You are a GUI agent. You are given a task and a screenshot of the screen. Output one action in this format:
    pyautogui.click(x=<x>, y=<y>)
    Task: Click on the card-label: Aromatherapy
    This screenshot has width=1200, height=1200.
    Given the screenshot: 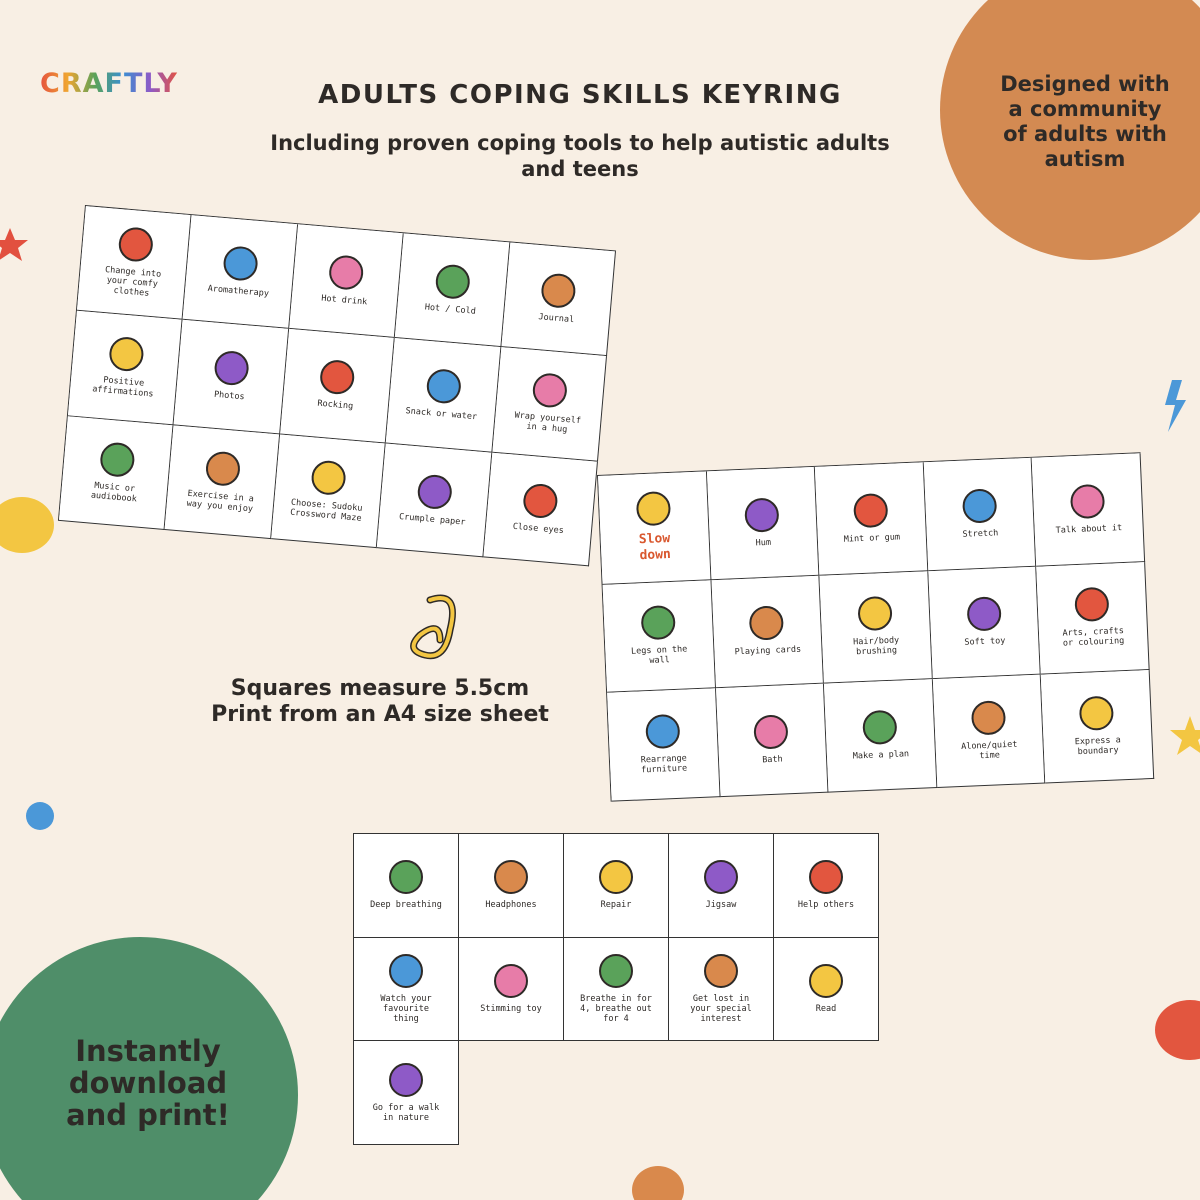 What is the action you would take?
    pyautogui.click(x=238, y=291)
    